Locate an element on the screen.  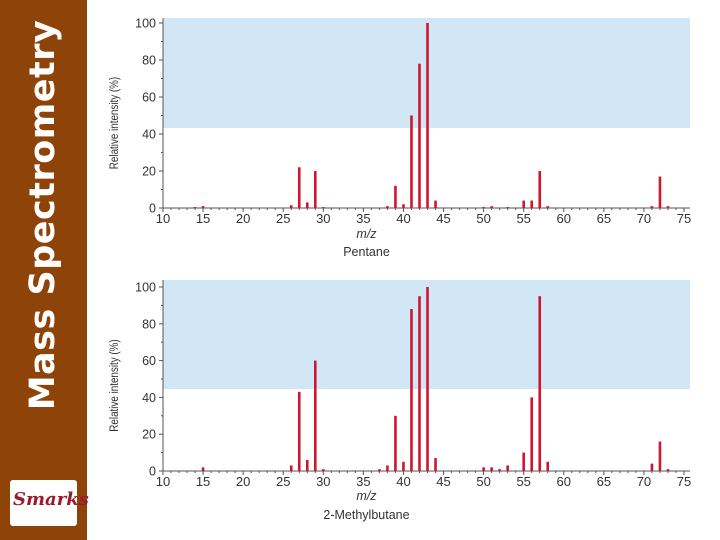
y-axis-label: Relative intensity (%) is located at coordinates (114, 385).